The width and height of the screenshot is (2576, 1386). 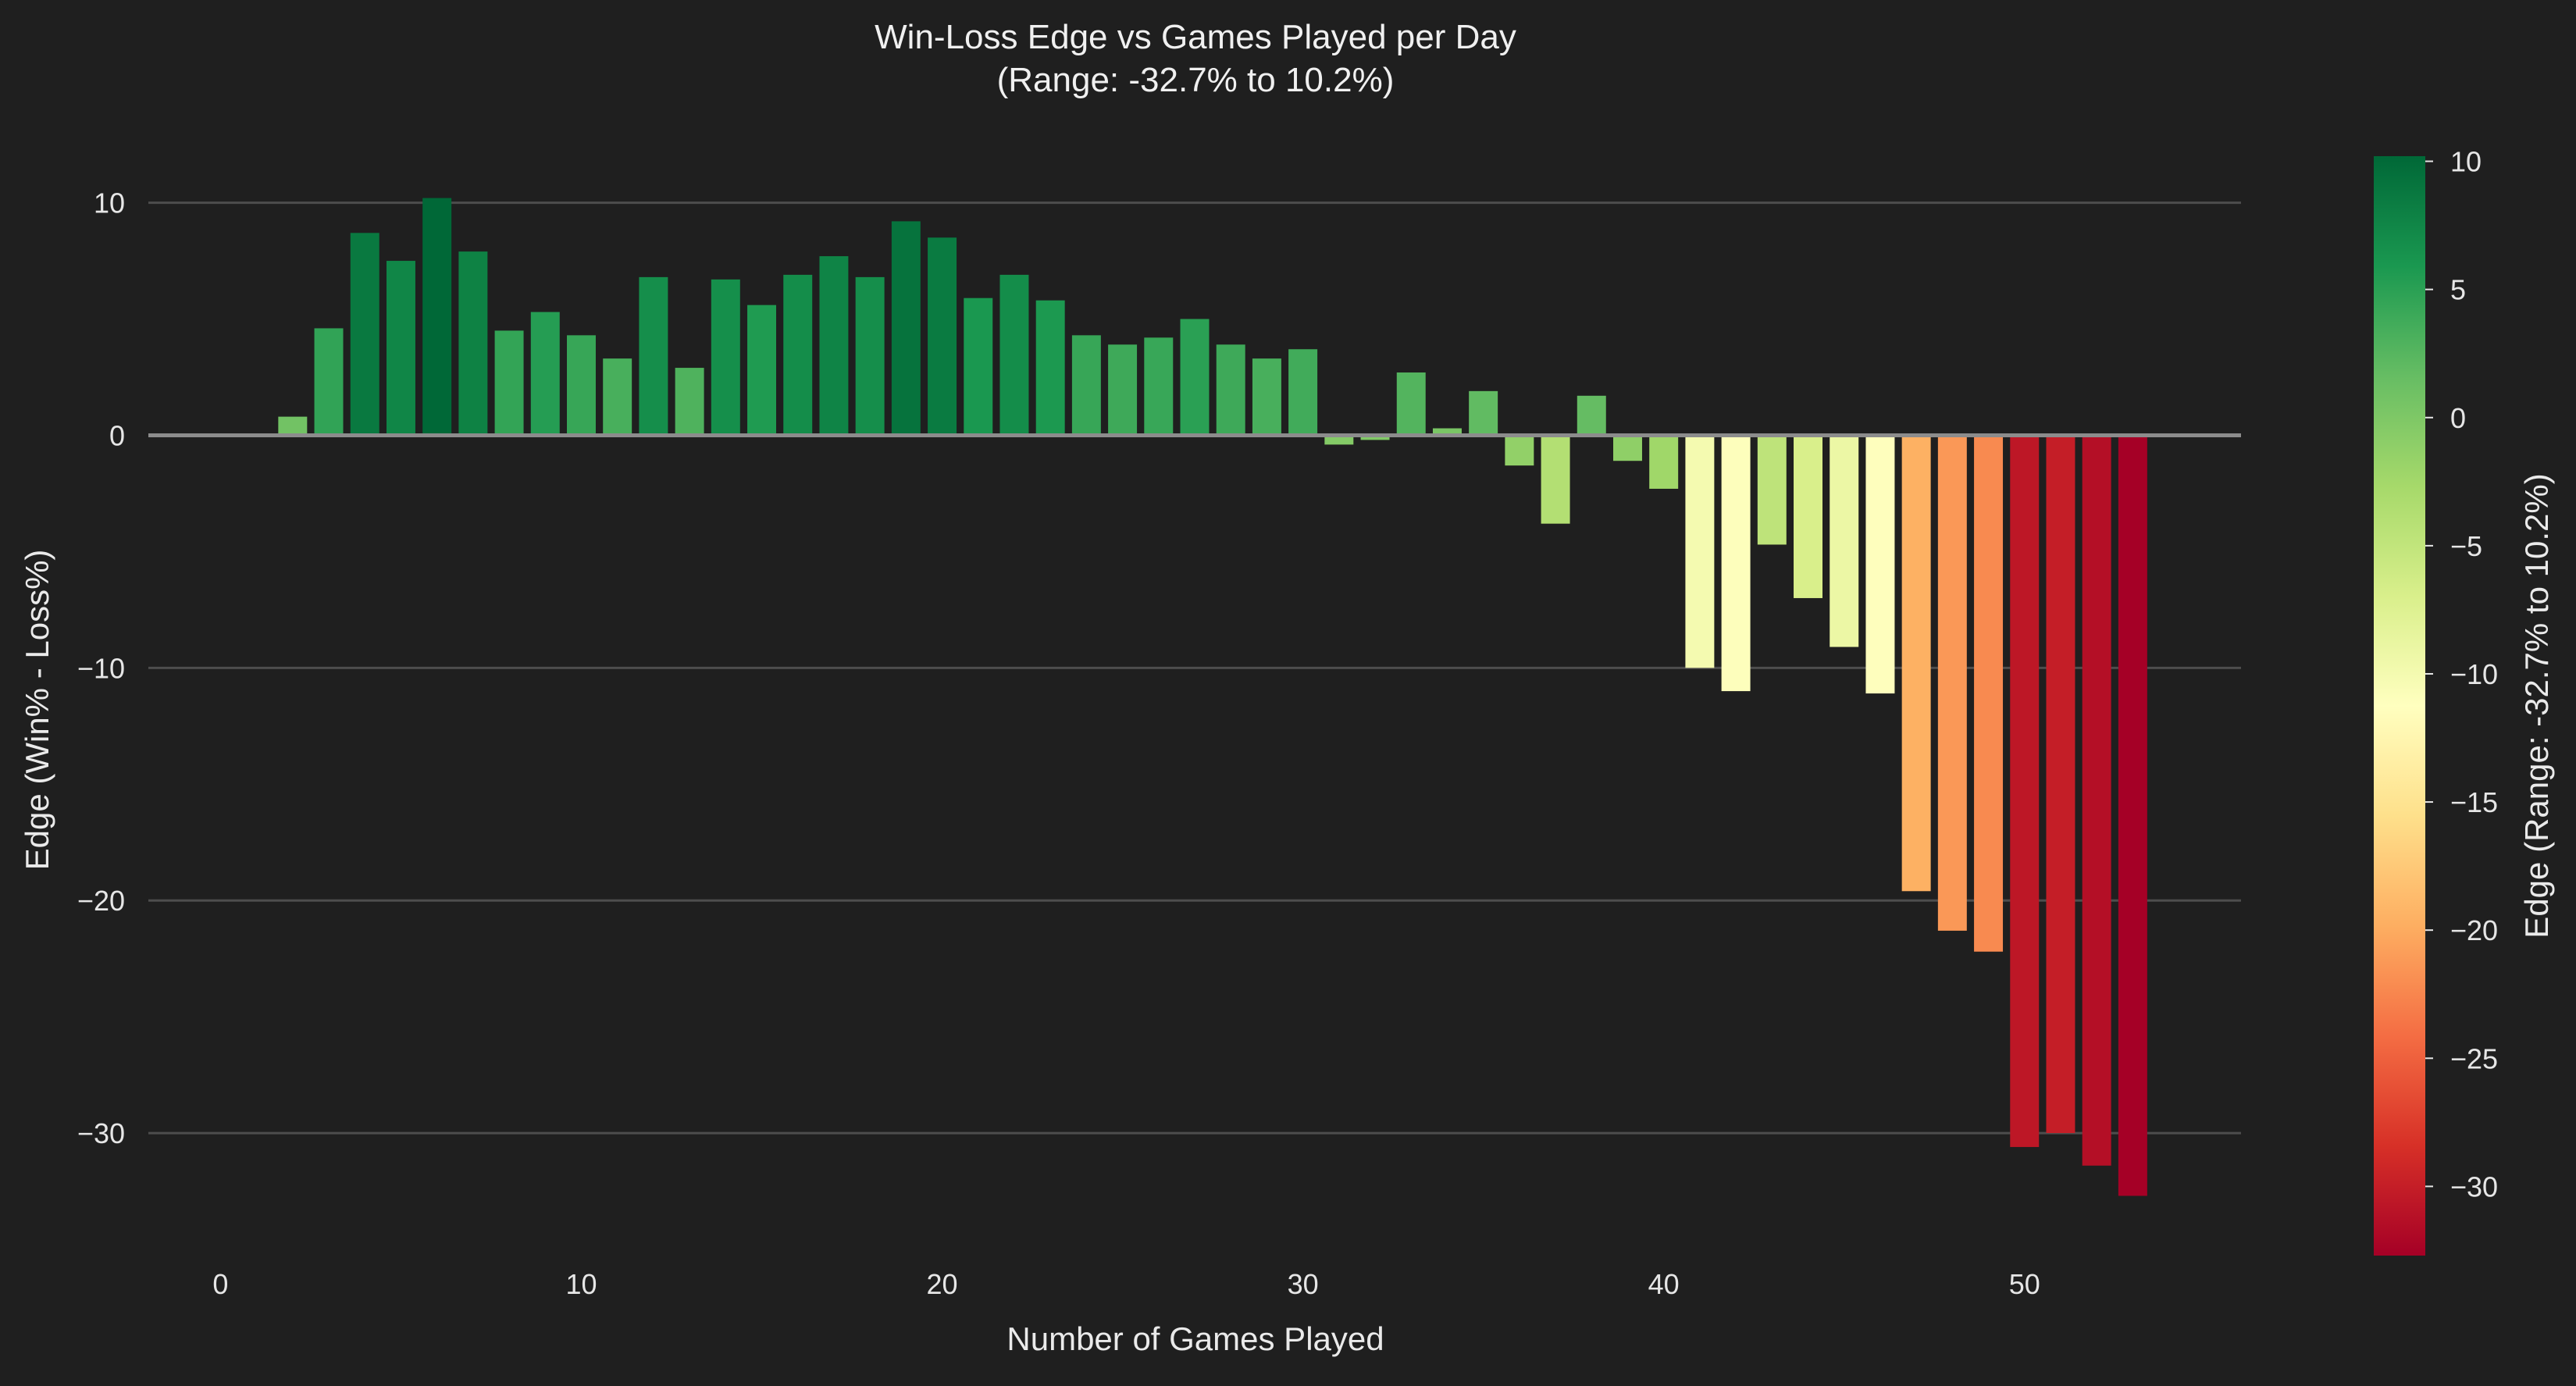 I want to click on x-tick-label: 10, so click(x=581, y=1284).